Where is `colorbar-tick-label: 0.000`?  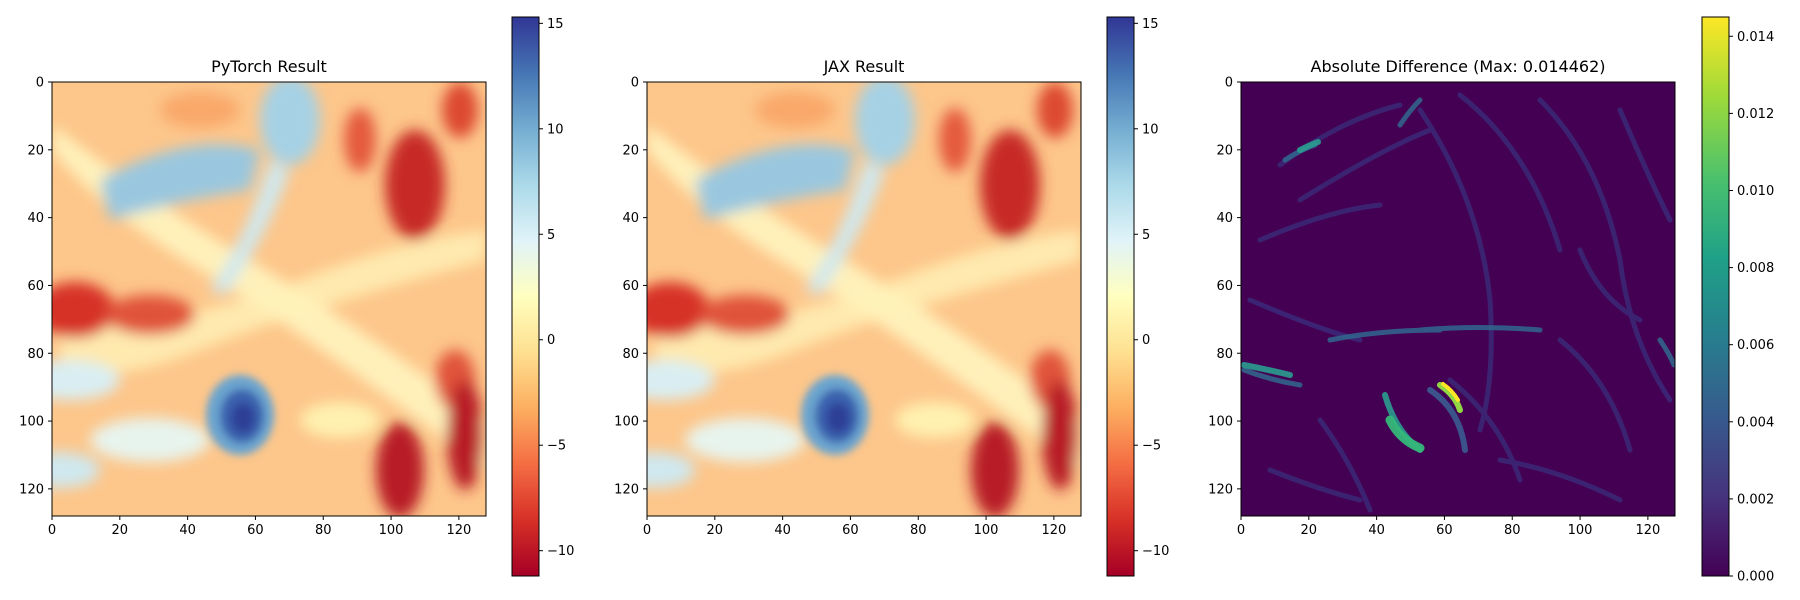 colorbar-tick-label: 0.000 is located at coordinates (1755, 577).